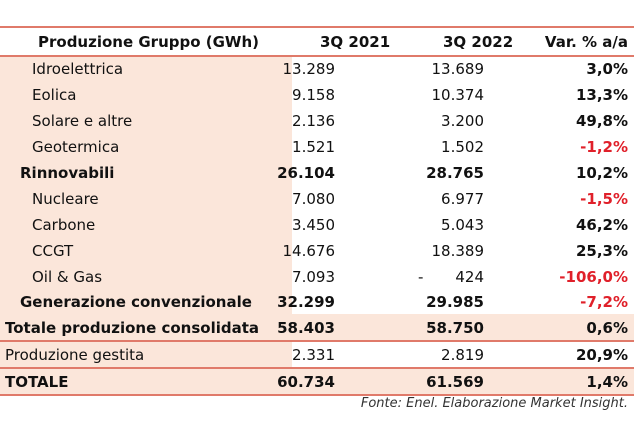 This screenshot has width=634, height=422. Describe the element at coordinates (317, 395) in the screenshot. I see `bottom-rule` at that location.